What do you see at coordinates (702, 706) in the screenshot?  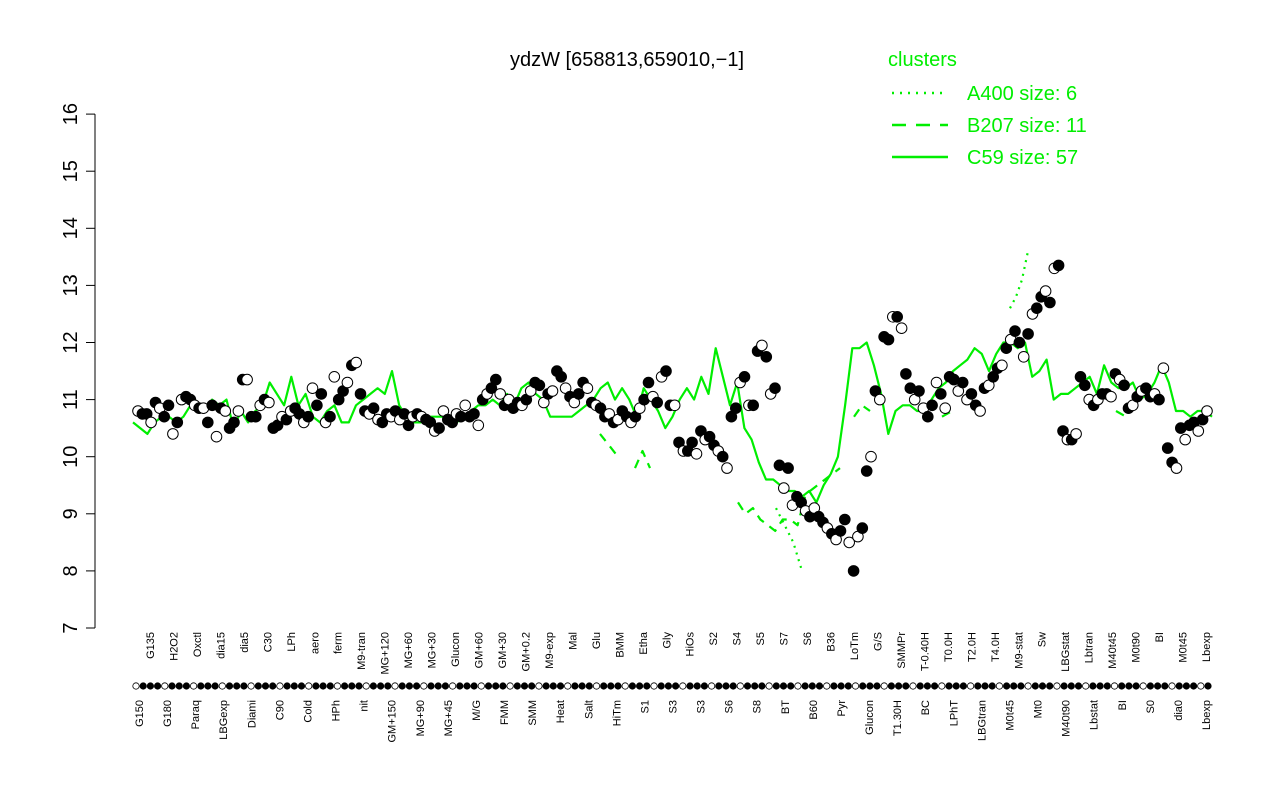 I see `x-label-bottom-20: S3` at bounding box center [702, 706].